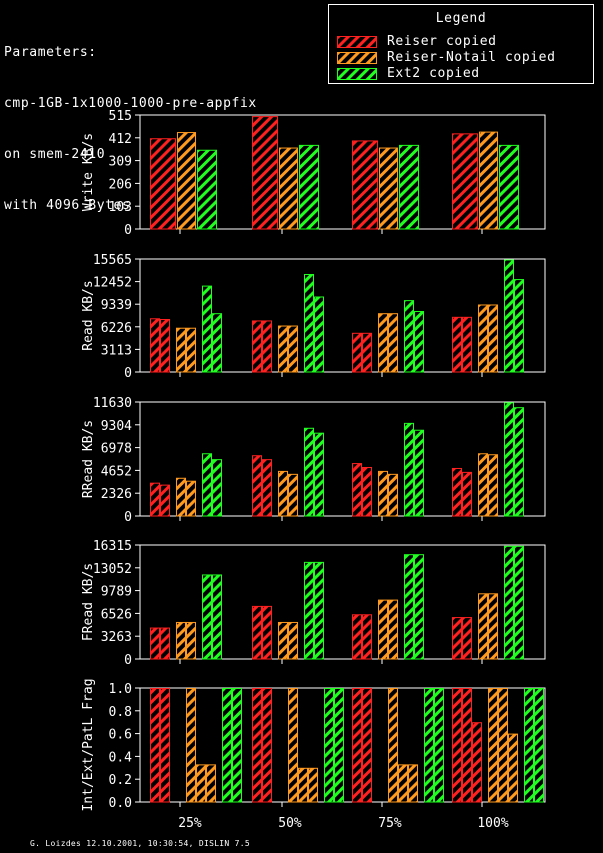 The image size is (603, 853). Describe the element at coordinates (461, 18) in the screenshot. I see `legend-title: Legend` at that location.